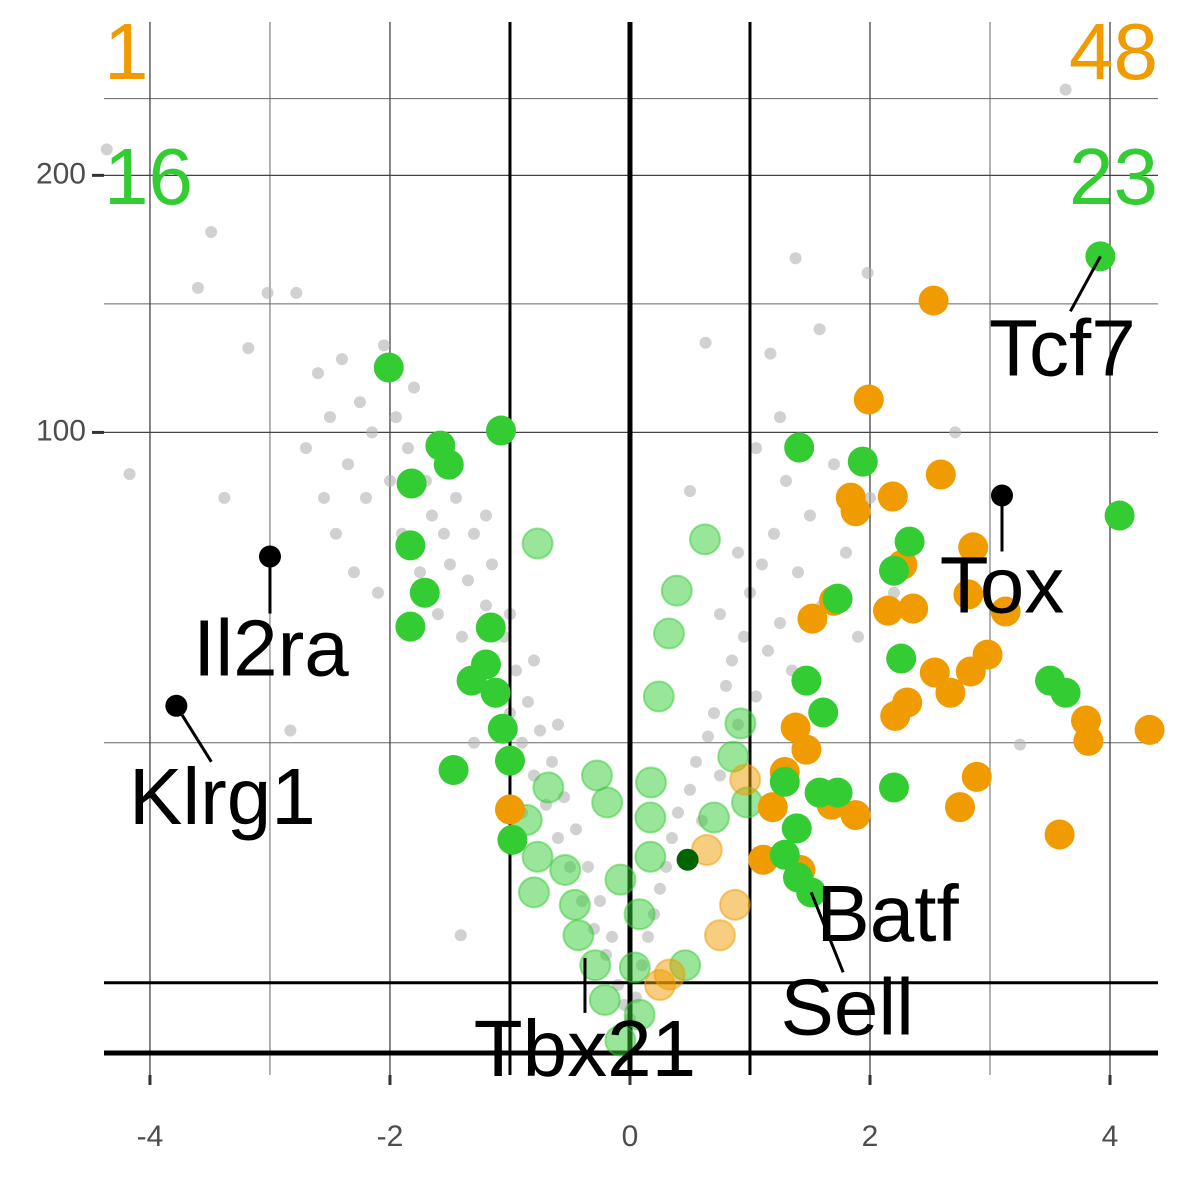 The image size is (1181, 1186). I want to click on x-tick-label: 4, so click(1110, 1136).